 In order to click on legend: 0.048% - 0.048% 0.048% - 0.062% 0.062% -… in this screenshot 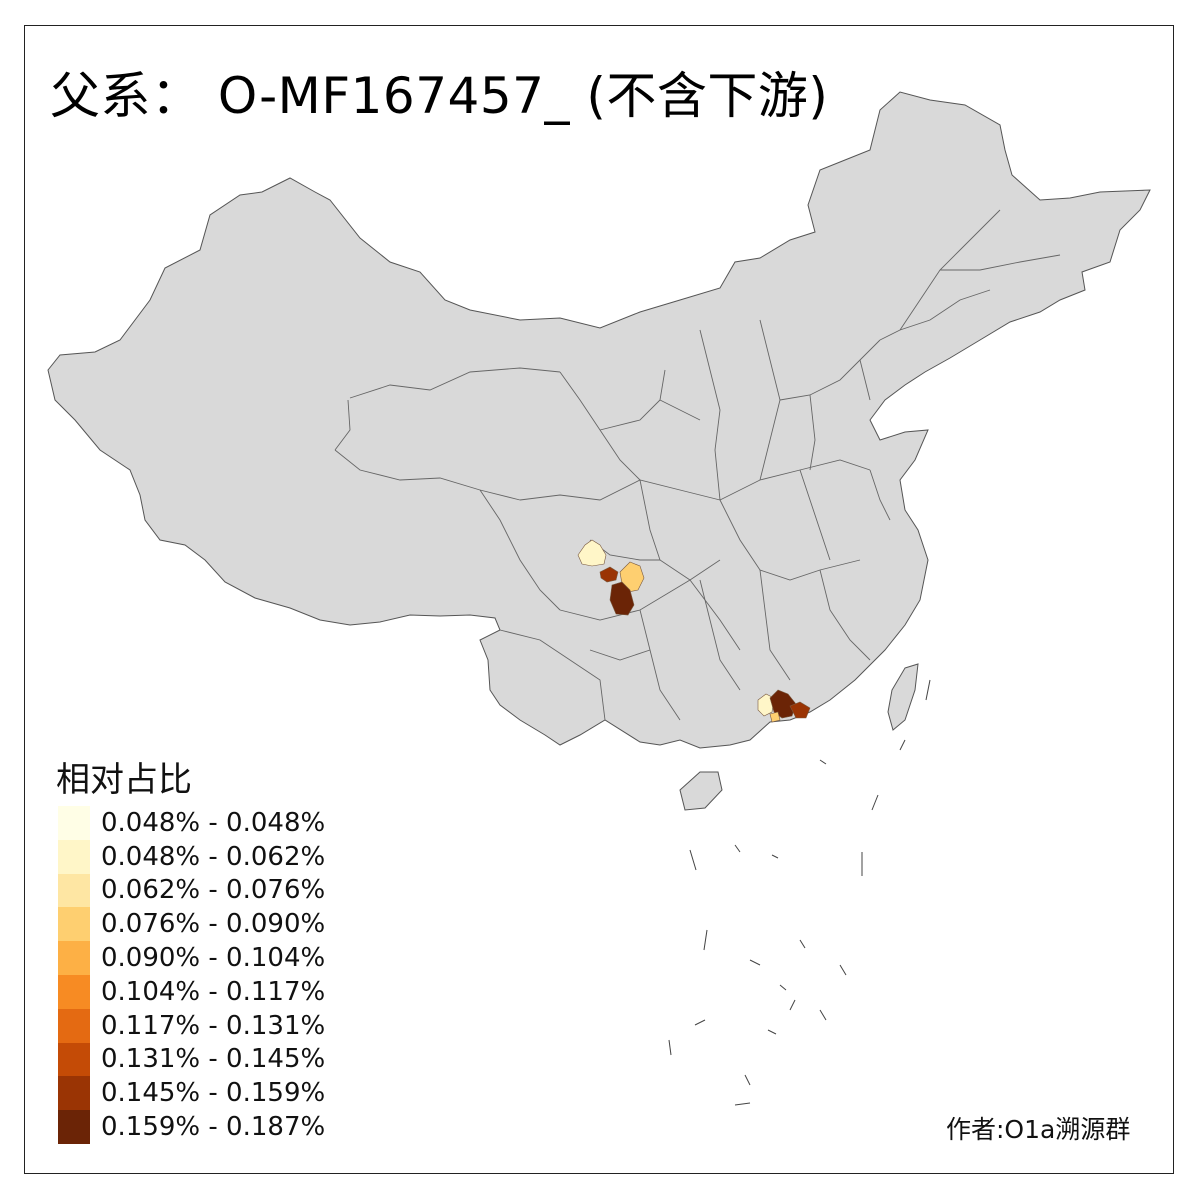, I will do `click(191, 975)`.